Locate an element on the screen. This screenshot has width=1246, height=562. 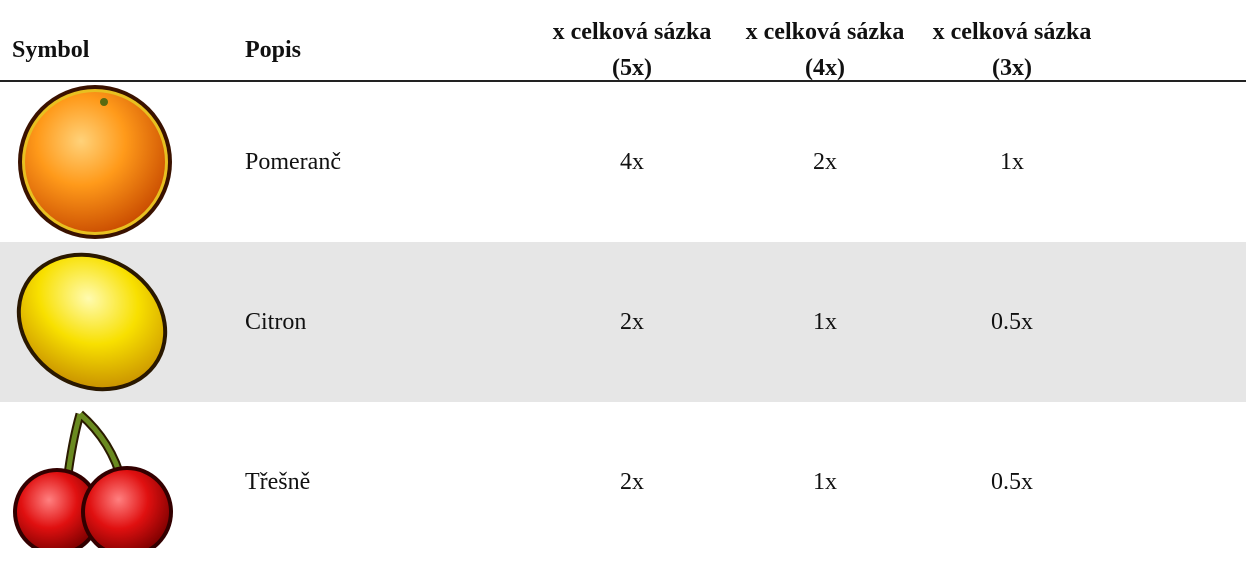
column-header: x celková sázka (5x) is located at coordinates (632, 50).